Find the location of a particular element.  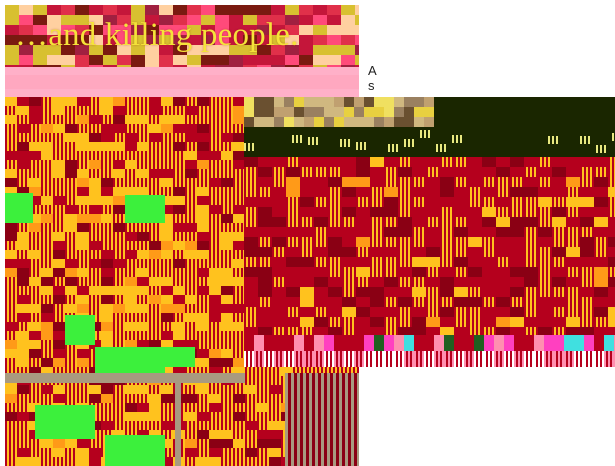

side-text-fragment: As is located at coordinates (372, 78).